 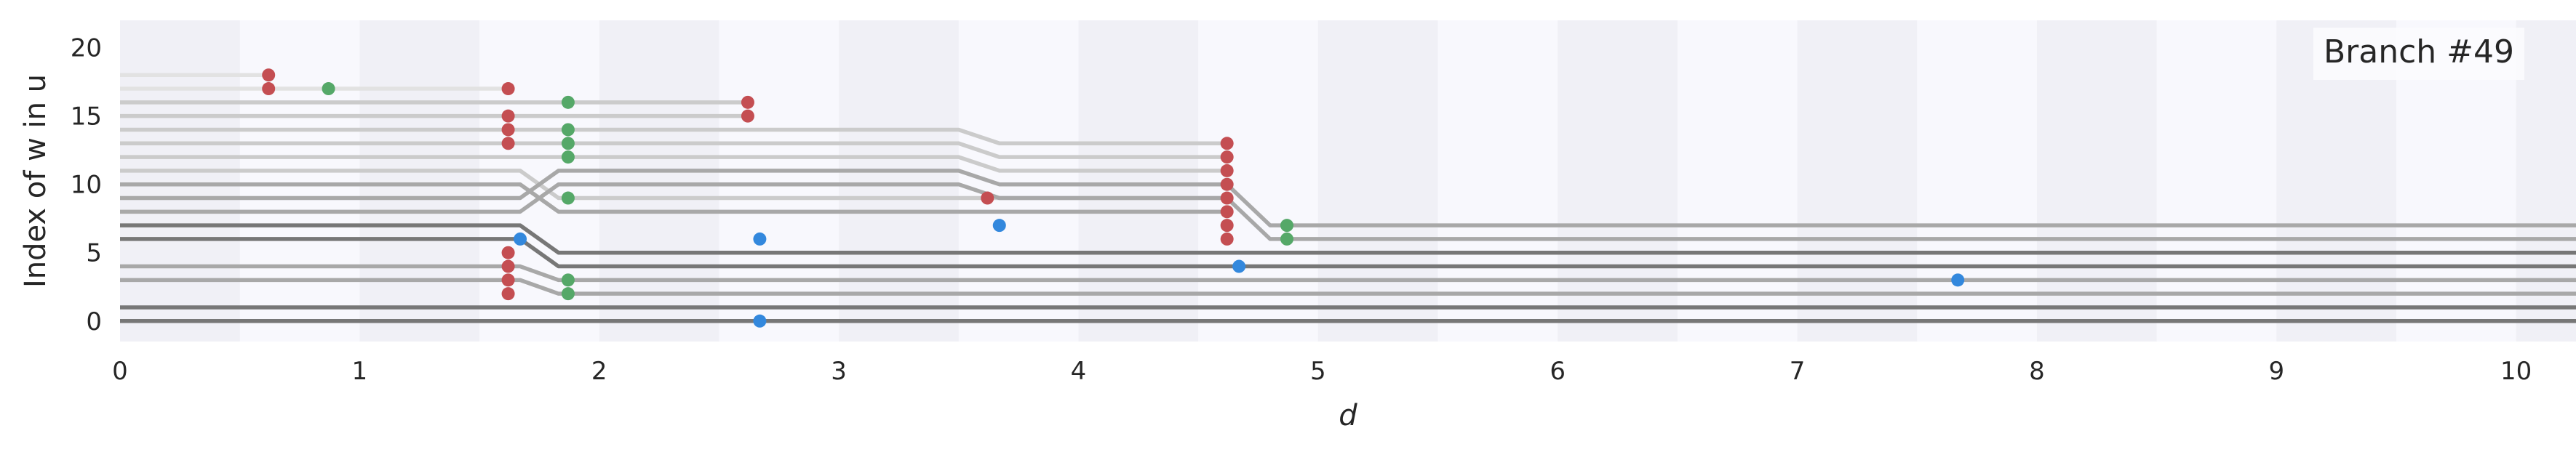 What do you see at coordinates (86, 48) in the screenshot?
I see `y-tick-label: 20` at bounding box center [86, 48].